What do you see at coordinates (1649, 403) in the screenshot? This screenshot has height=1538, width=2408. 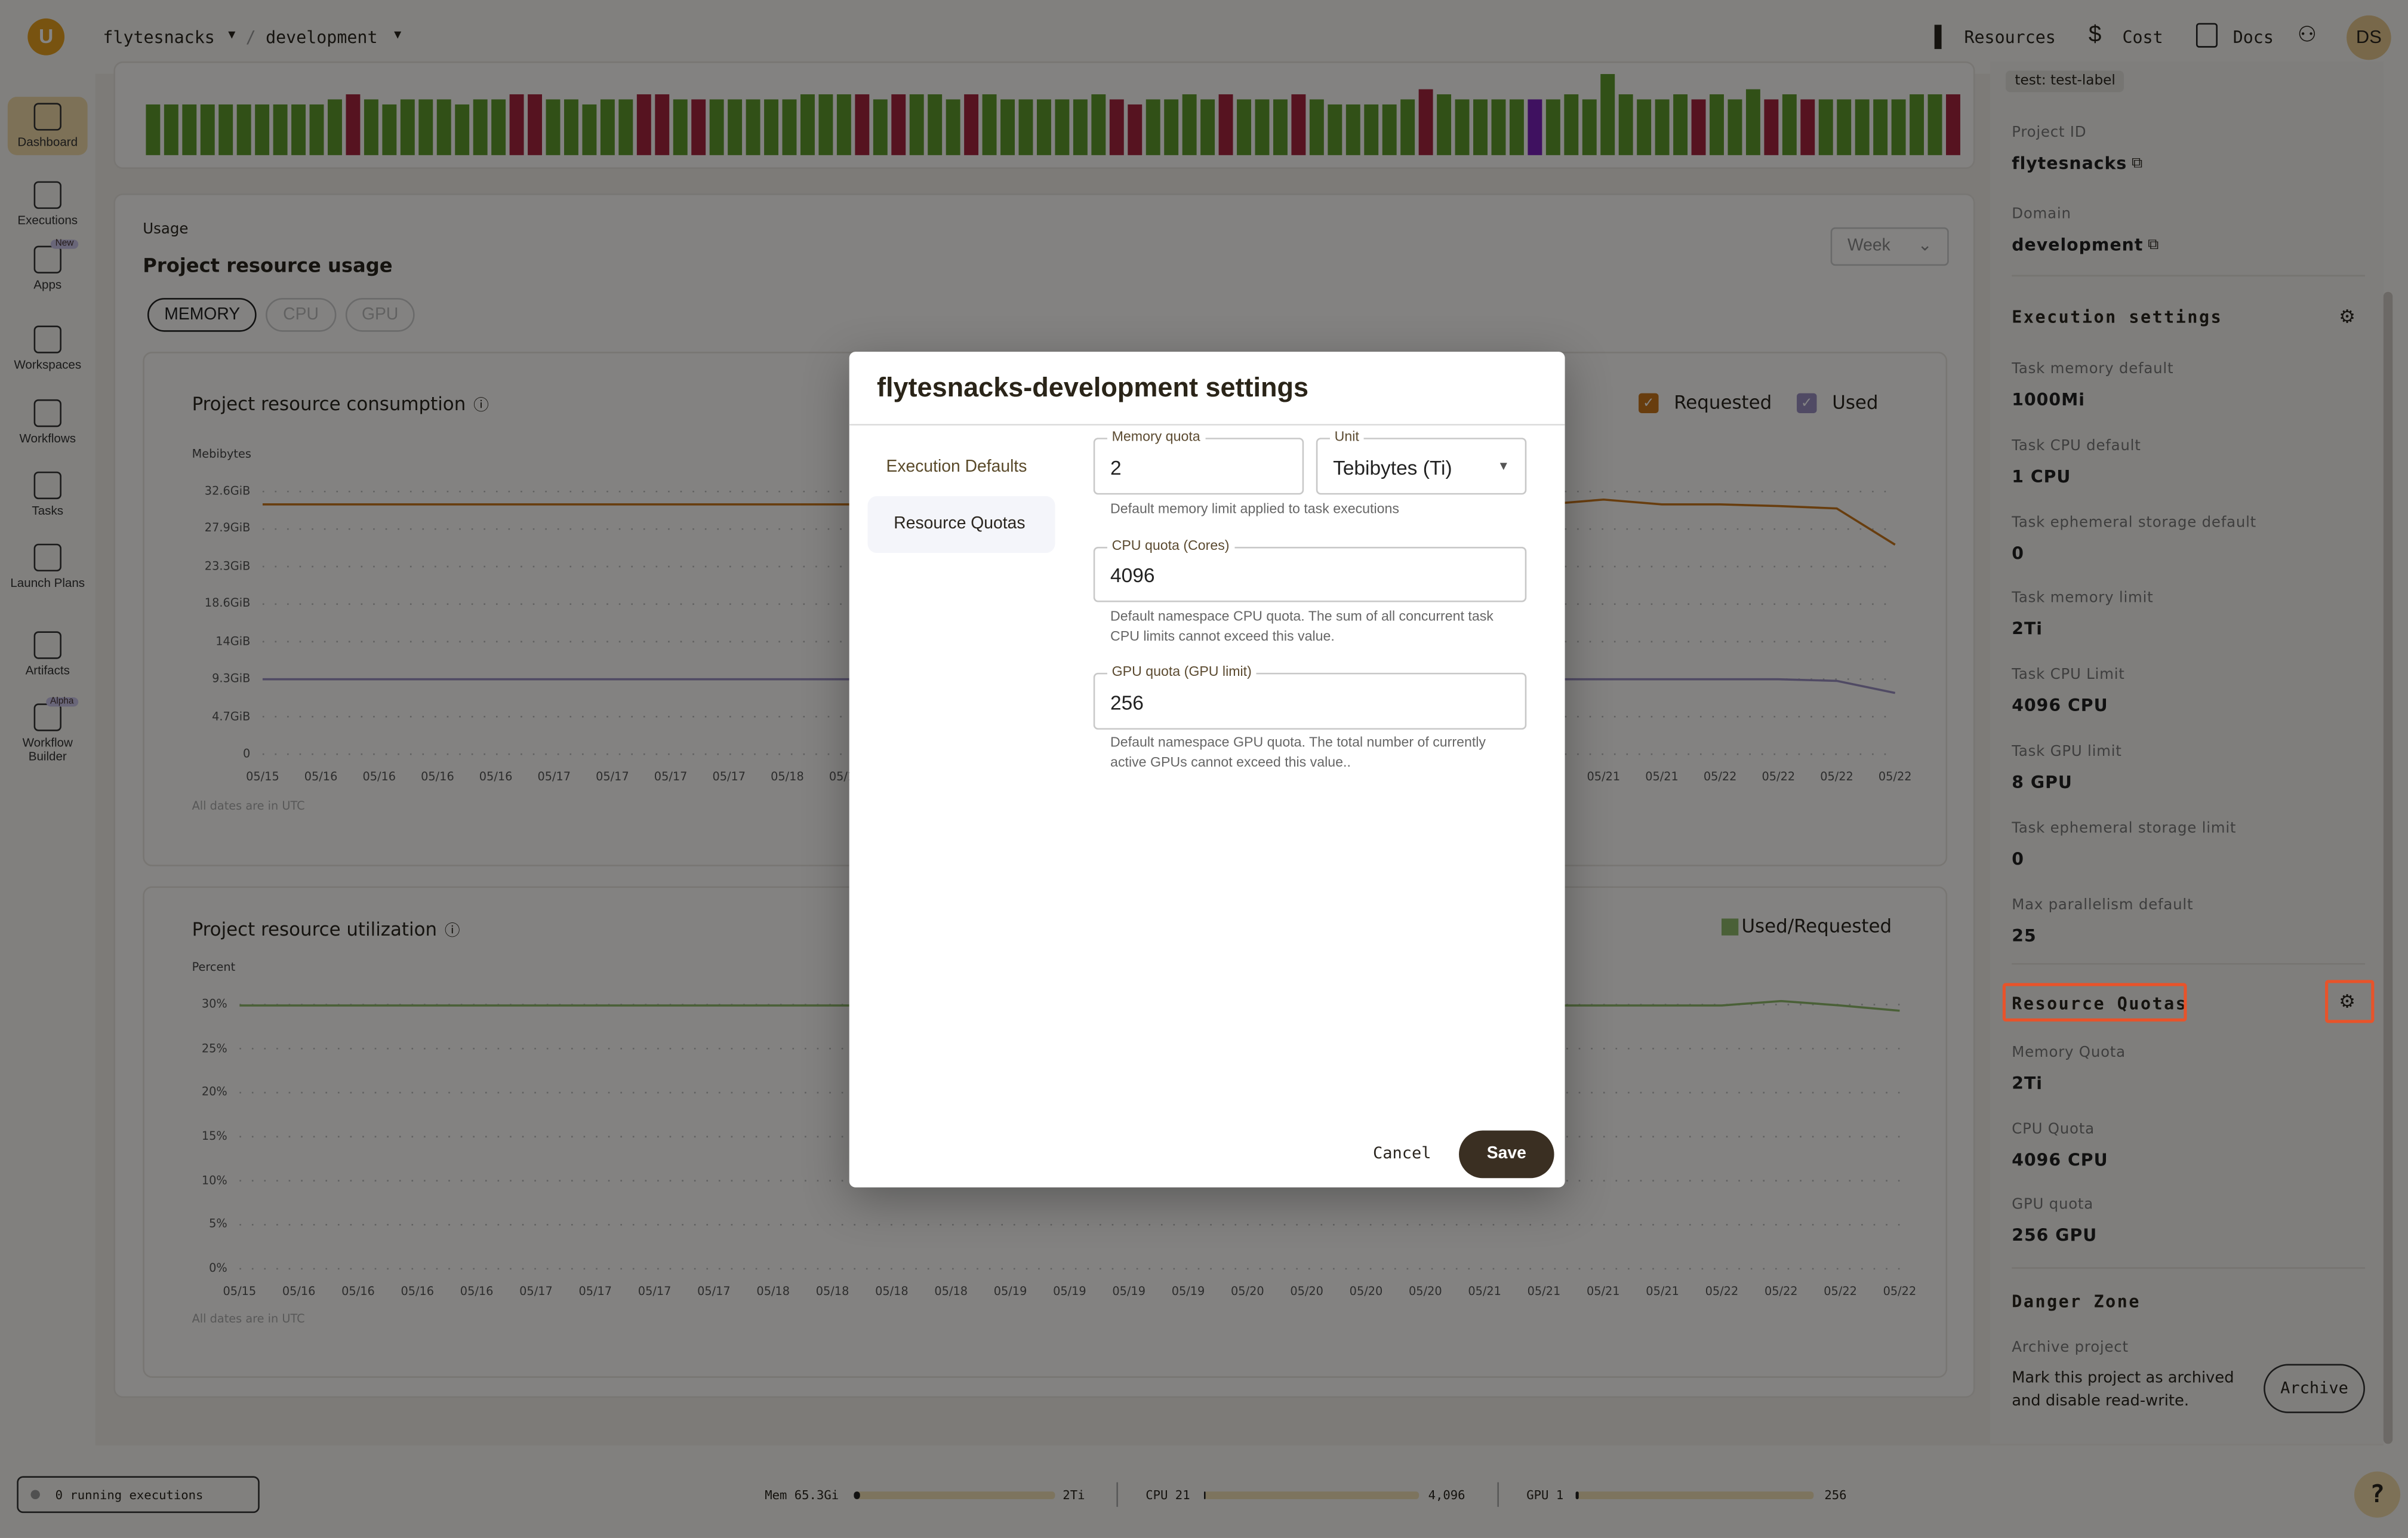 I see `requested-checkbox: ✓` at bounding box center [1649, 403].